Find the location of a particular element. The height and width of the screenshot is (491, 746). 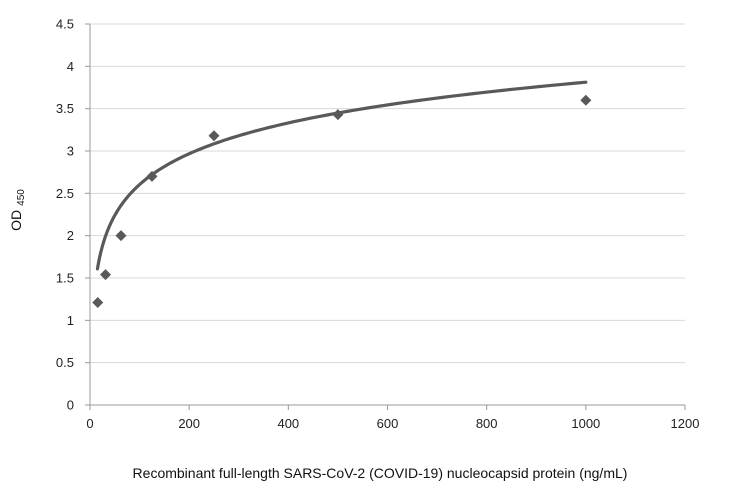

y-tick-label: 3 is located at coordinates (70, 151).